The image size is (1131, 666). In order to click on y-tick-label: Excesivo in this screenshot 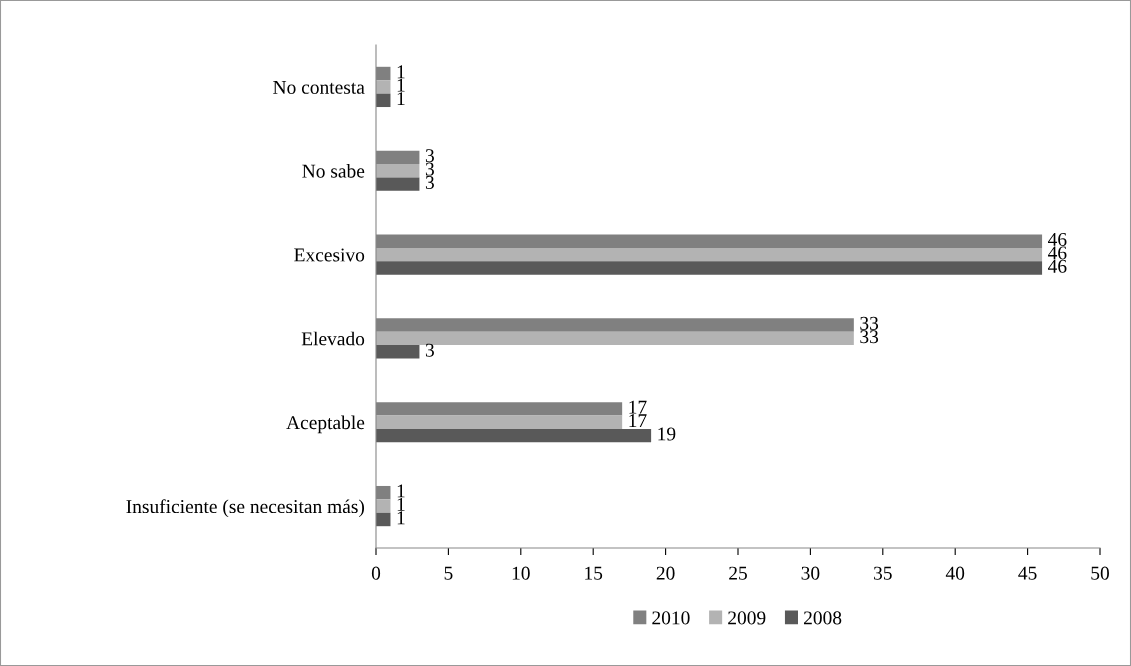, I will do `click(329, 255)`.